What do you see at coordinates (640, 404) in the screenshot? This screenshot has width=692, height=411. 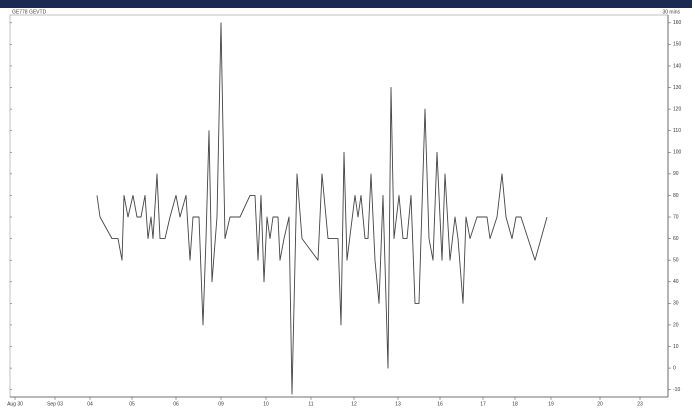 I see `x-tick-label: 23` at bounding box center [640, 404].